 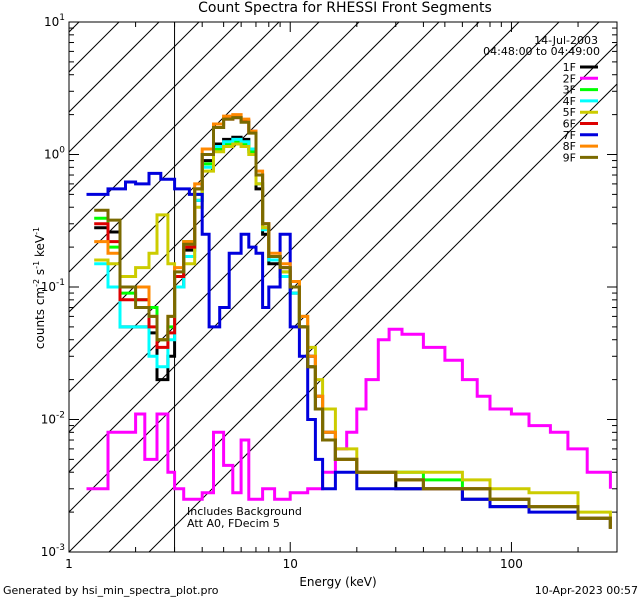 I want to click on legend-label-5F: 5F, so click(x=569, y=112).